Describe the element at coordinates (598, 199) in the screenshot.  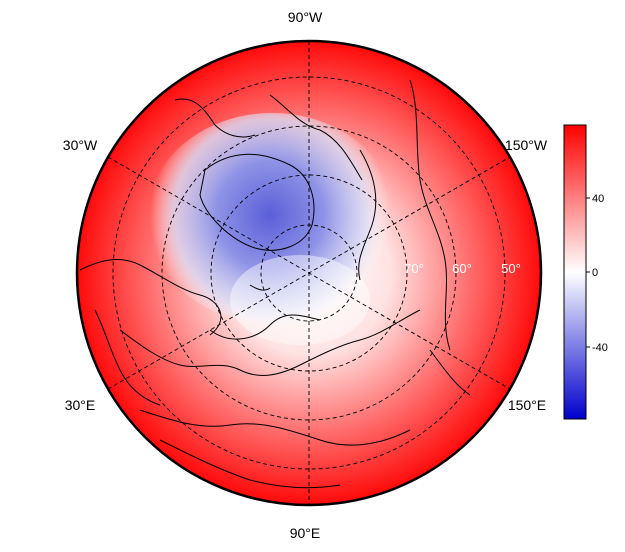
I see `colorbar-tick-40: 40` at that location.